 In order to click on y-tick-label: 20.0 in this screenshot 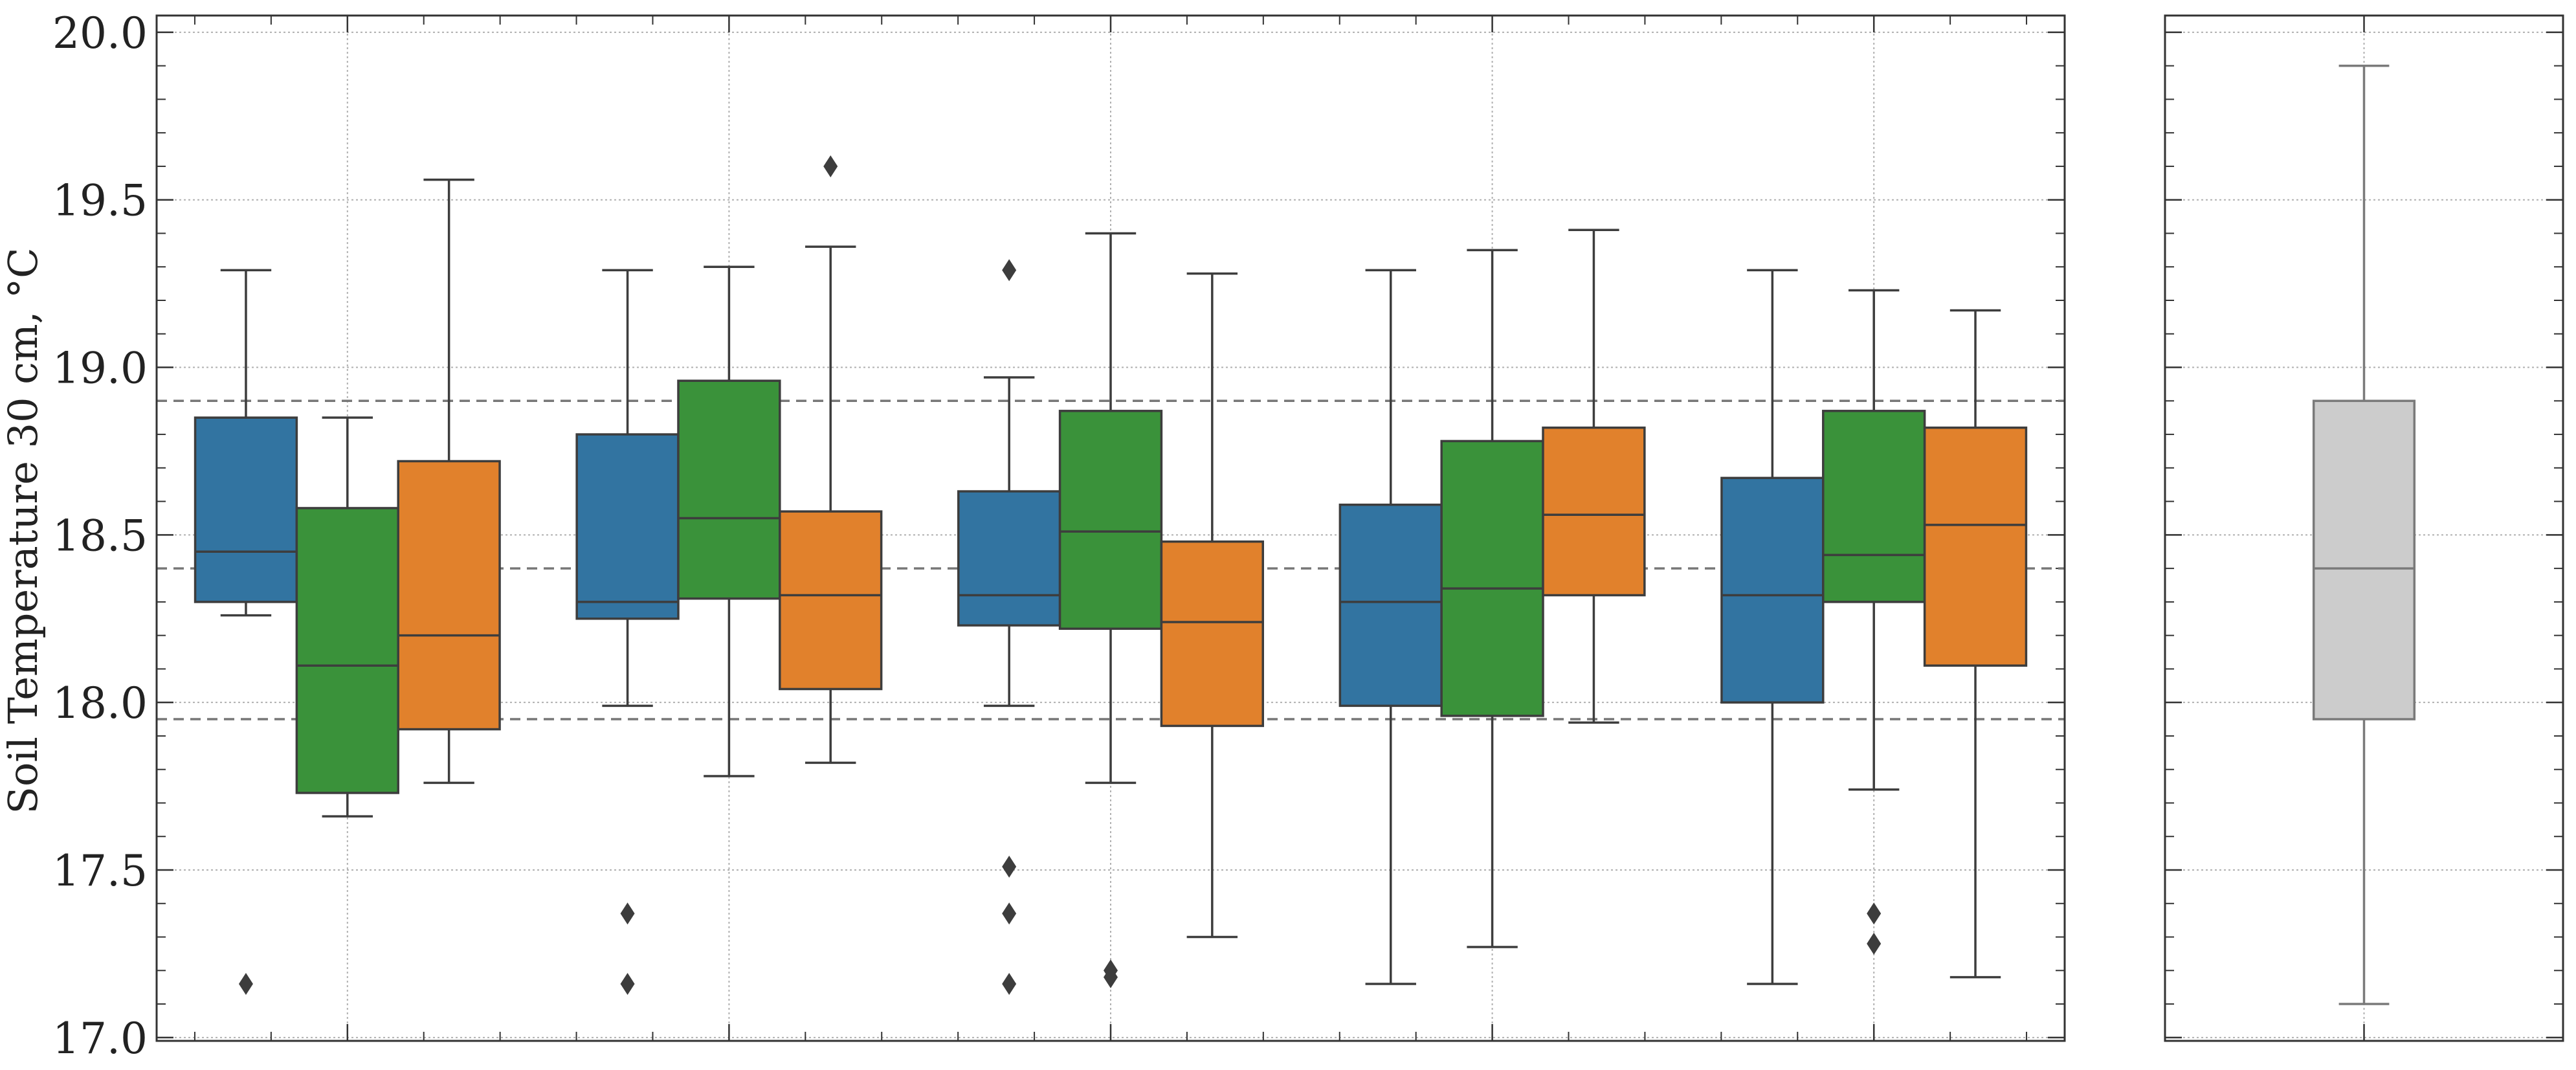, I will do `click(100, 33)`.